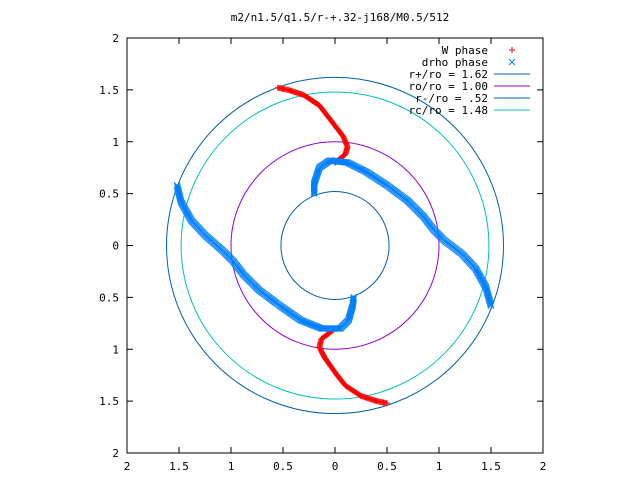 The height and width of the screenshot is (480, 640). What do you see at coordinates (455, 62) in the screenshot?
I see `legend-label: drho phase` at bounding box center [455, 62].